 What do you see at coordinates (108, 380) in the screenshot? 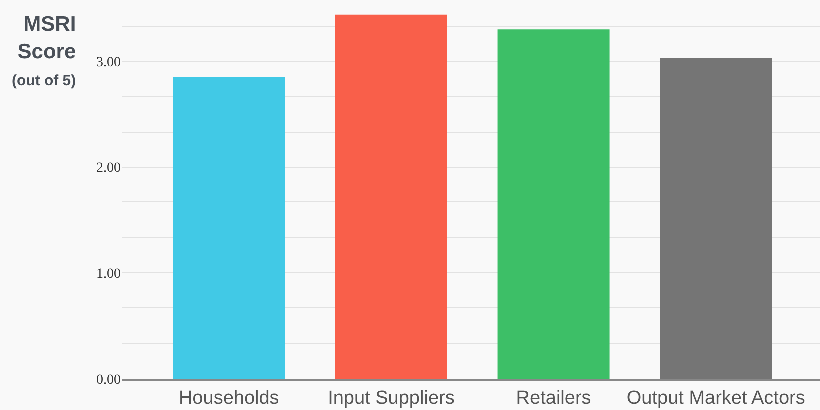
I see `y-tick-label: 0.00` at bounding box center [108, 380].